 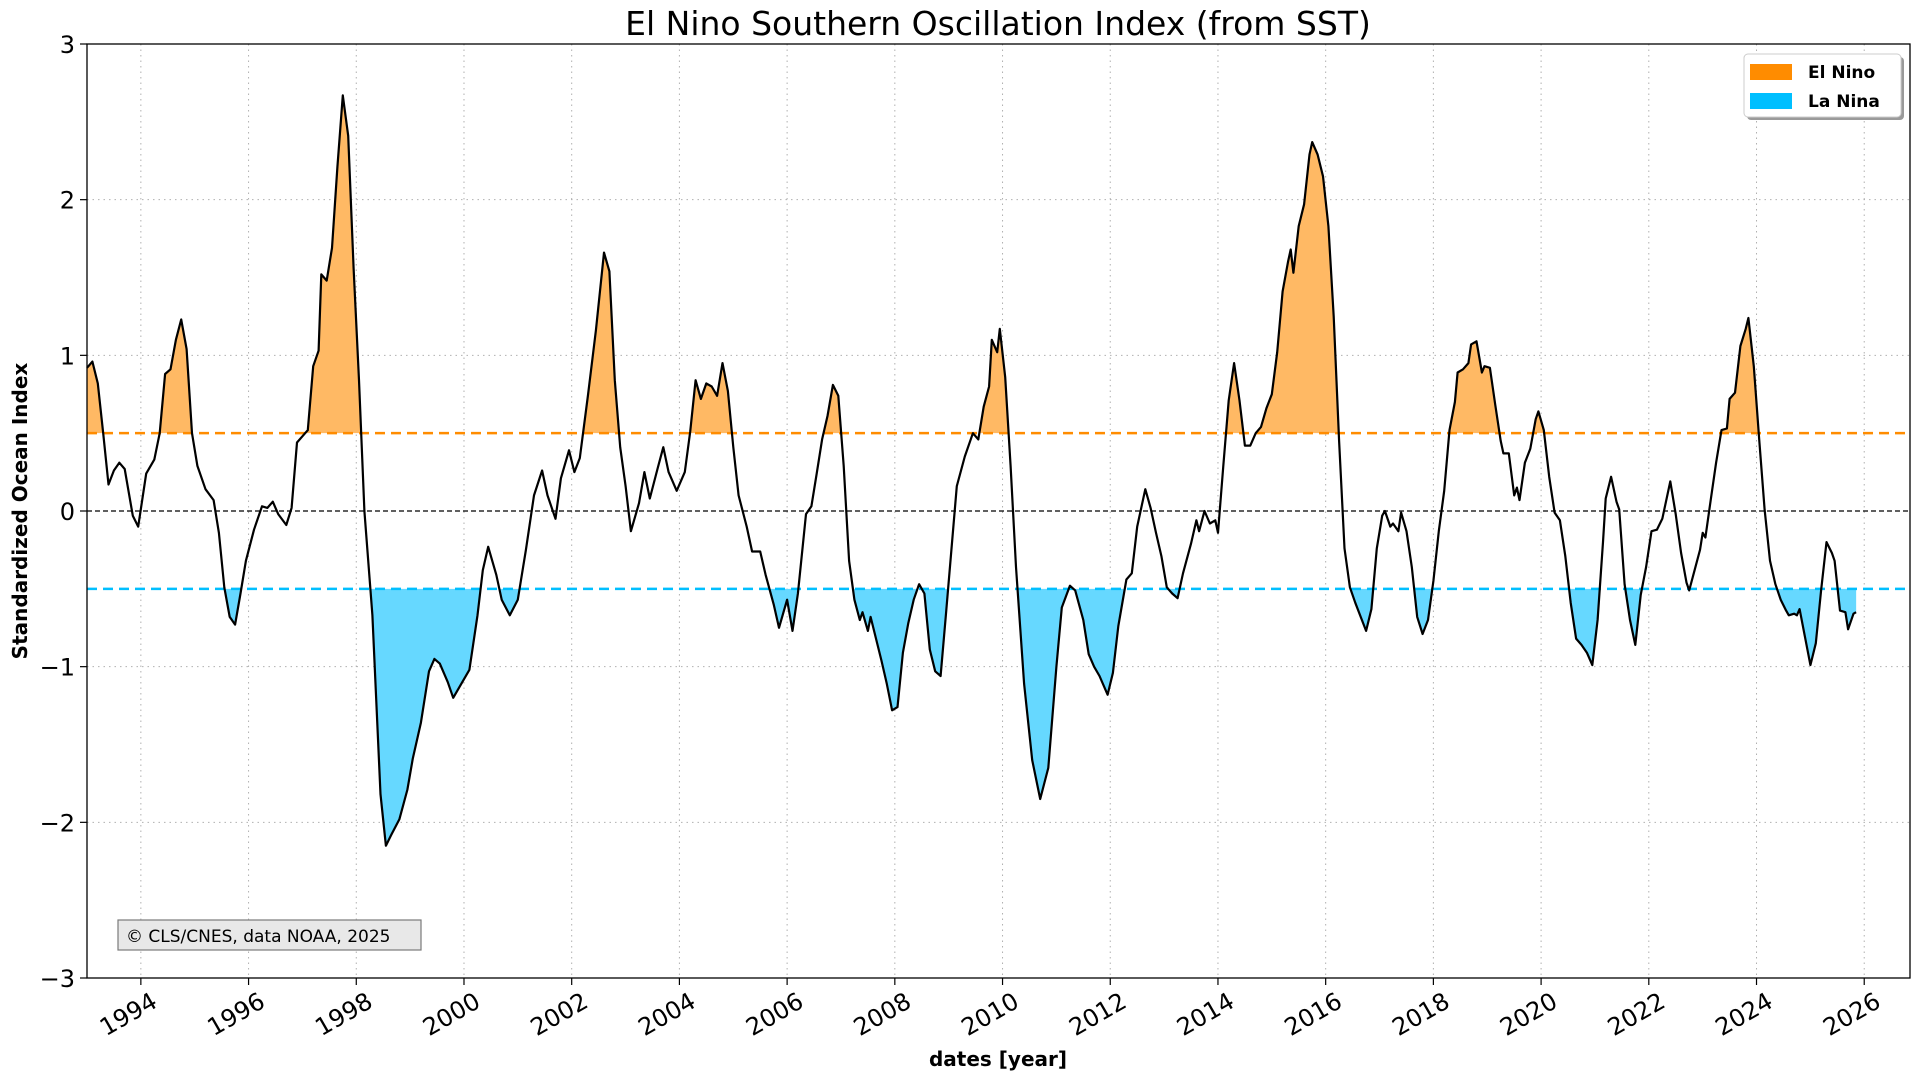 I want to click on x-tick-label: 2008, so click(x=882, y=1014).